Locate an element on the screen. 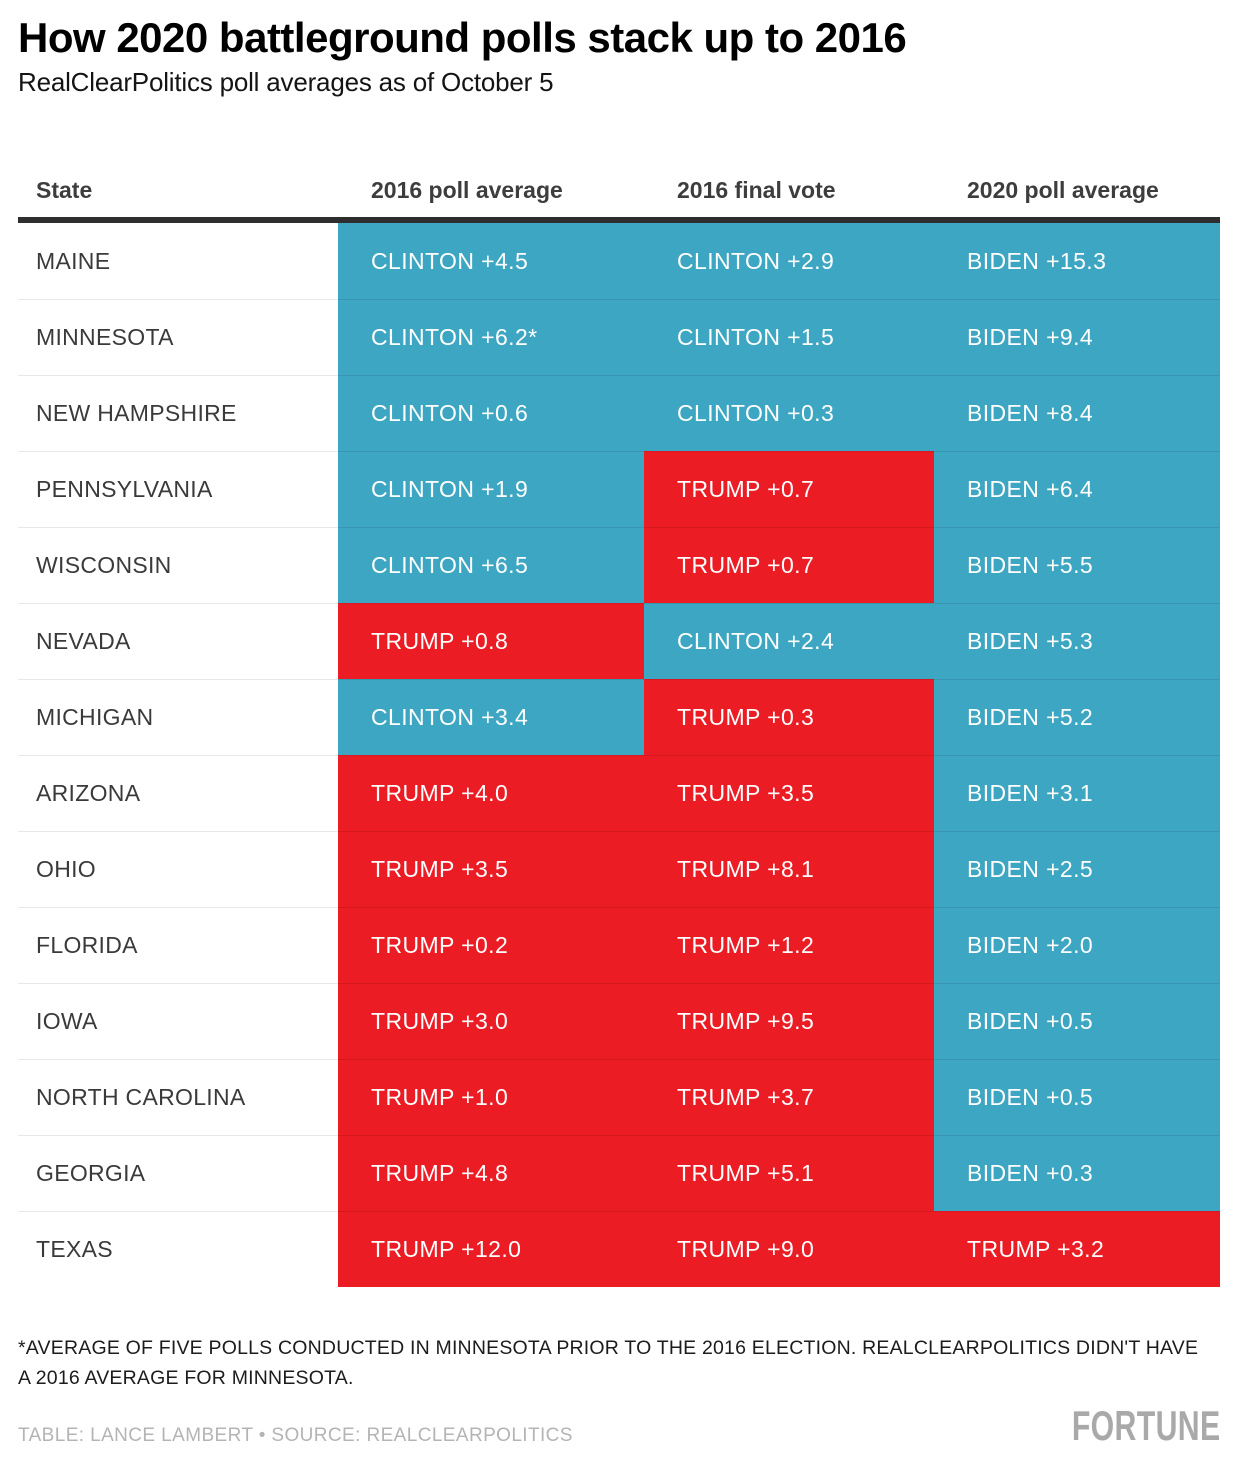 This screenshot has height=1460, width=1240. poll-value-cell: CLINTON +4.5 is located at coordinates (491, 261).